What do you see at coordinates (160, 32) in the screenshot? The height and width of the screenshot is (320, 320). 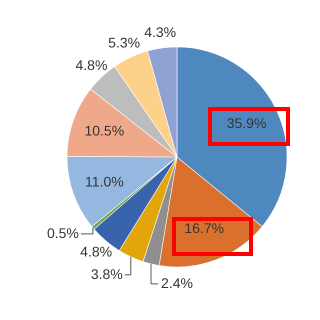 I see `data-label: 4.3%` at bounding box center [160, 32].